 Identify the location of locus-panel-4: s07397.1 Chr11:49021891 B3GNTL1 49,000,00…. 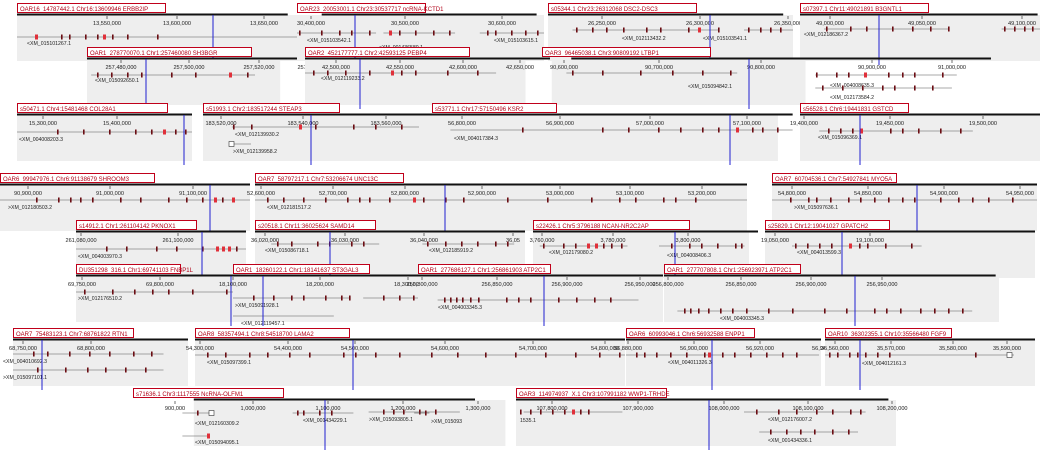
(920, 34).